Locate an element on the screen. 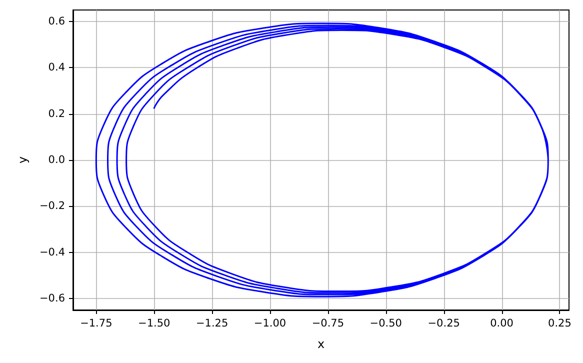  y-tick-label: 0.2 is located at coordinates (56, 114).